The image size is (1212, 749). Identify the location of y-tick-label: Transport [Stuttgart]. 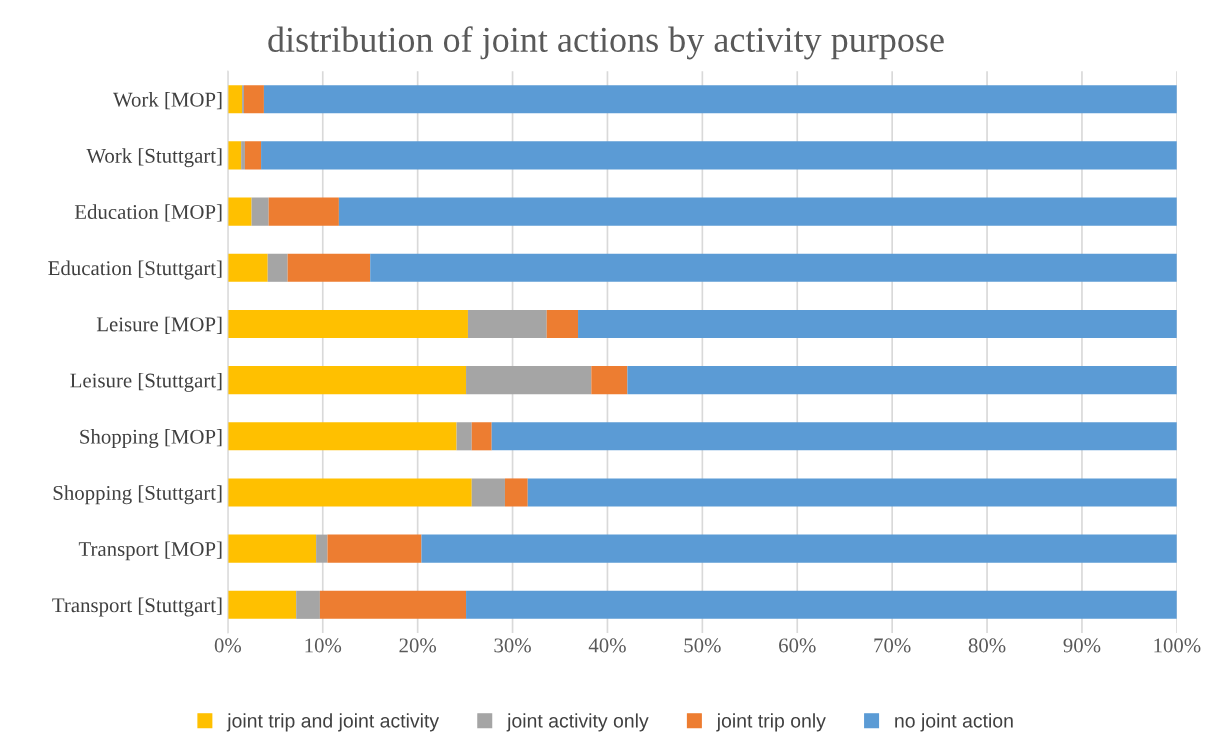
(137, 607).